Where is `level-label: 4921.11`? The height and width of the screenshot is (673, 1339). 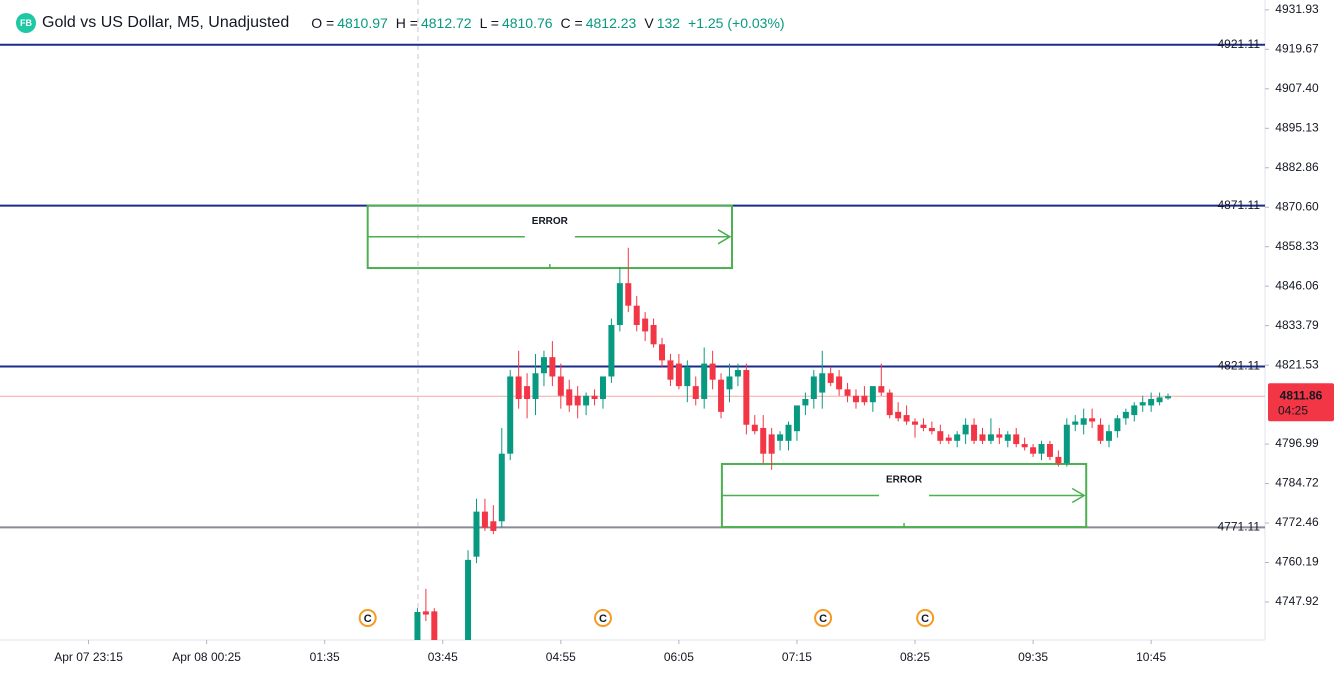 level-label: 4921.11 is located at coordinates (1239, 44).